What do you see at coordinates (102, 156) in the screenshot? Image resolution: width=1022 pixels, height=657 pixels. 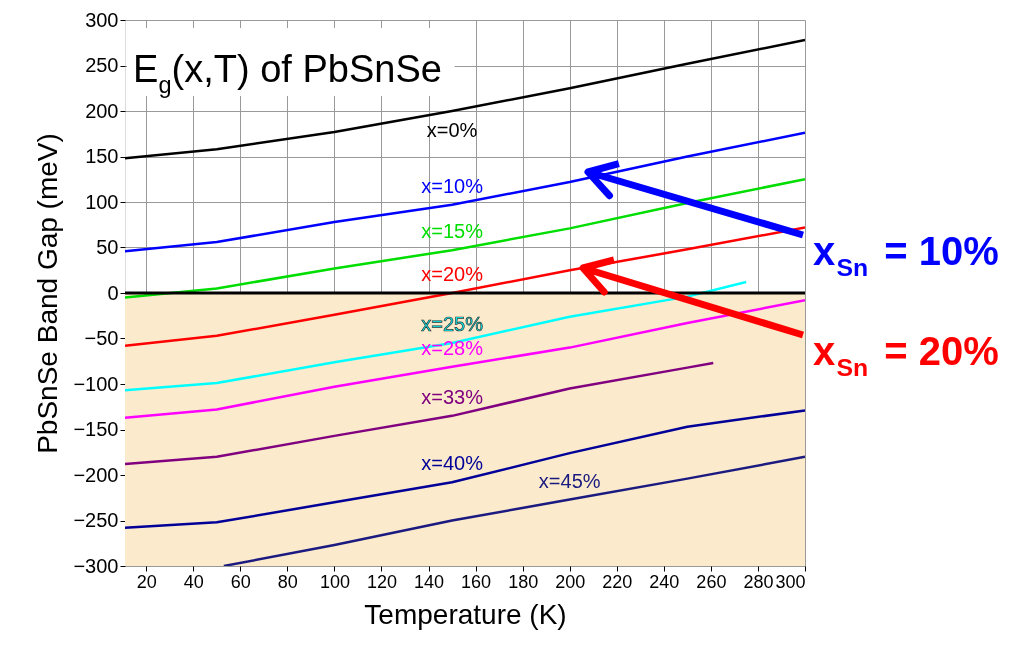 I see `y-tick-label: 150` at bounding box center [102, 156].